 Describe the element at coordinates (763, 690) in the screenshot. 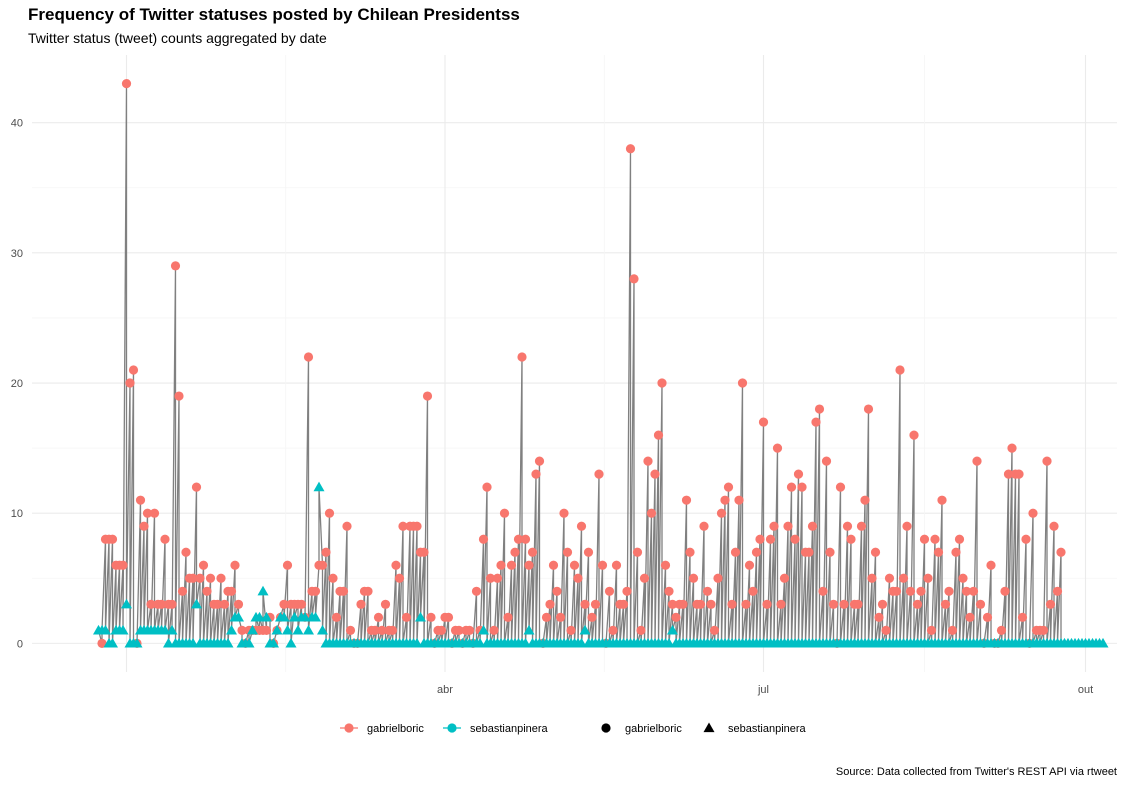

I see `x-tick-label: jul` at that location.